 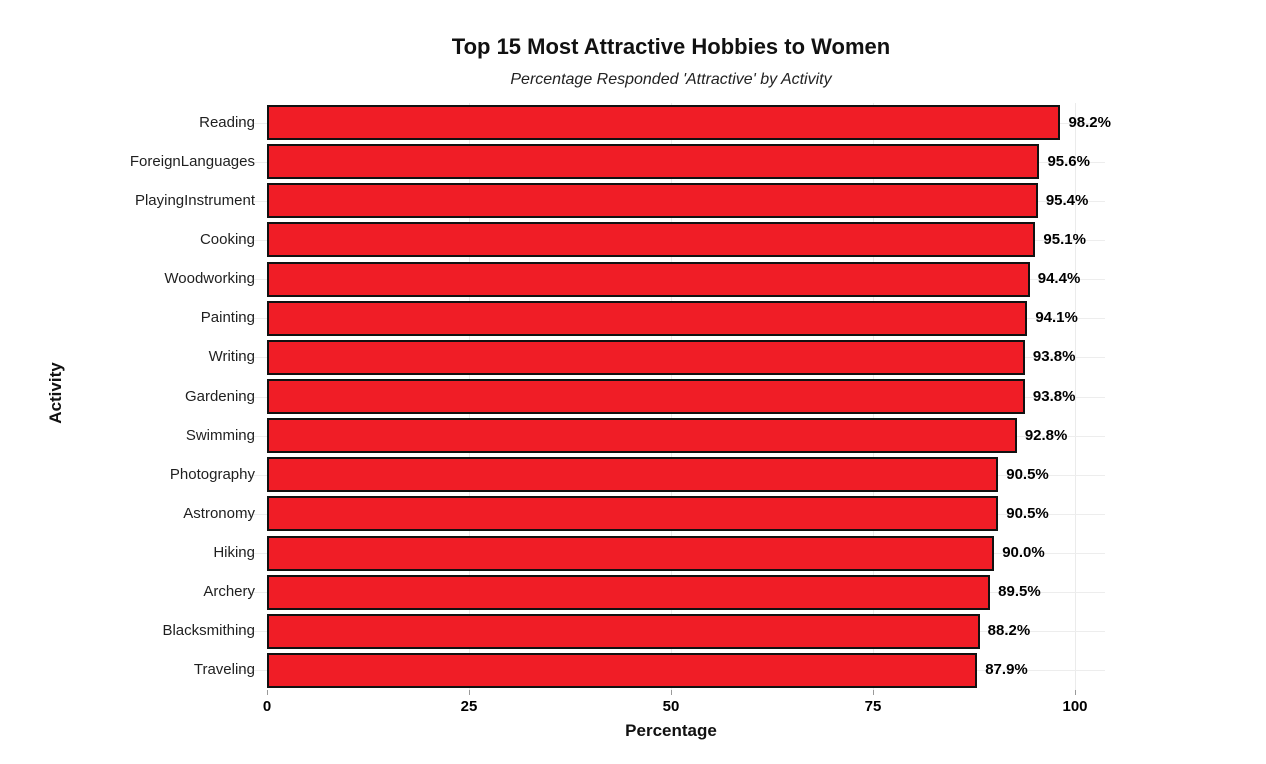 What do you see at coordinates (1089, 122) in the screenshot?
I see `value-label: 98.2%` at bounding box center [1089, 122].